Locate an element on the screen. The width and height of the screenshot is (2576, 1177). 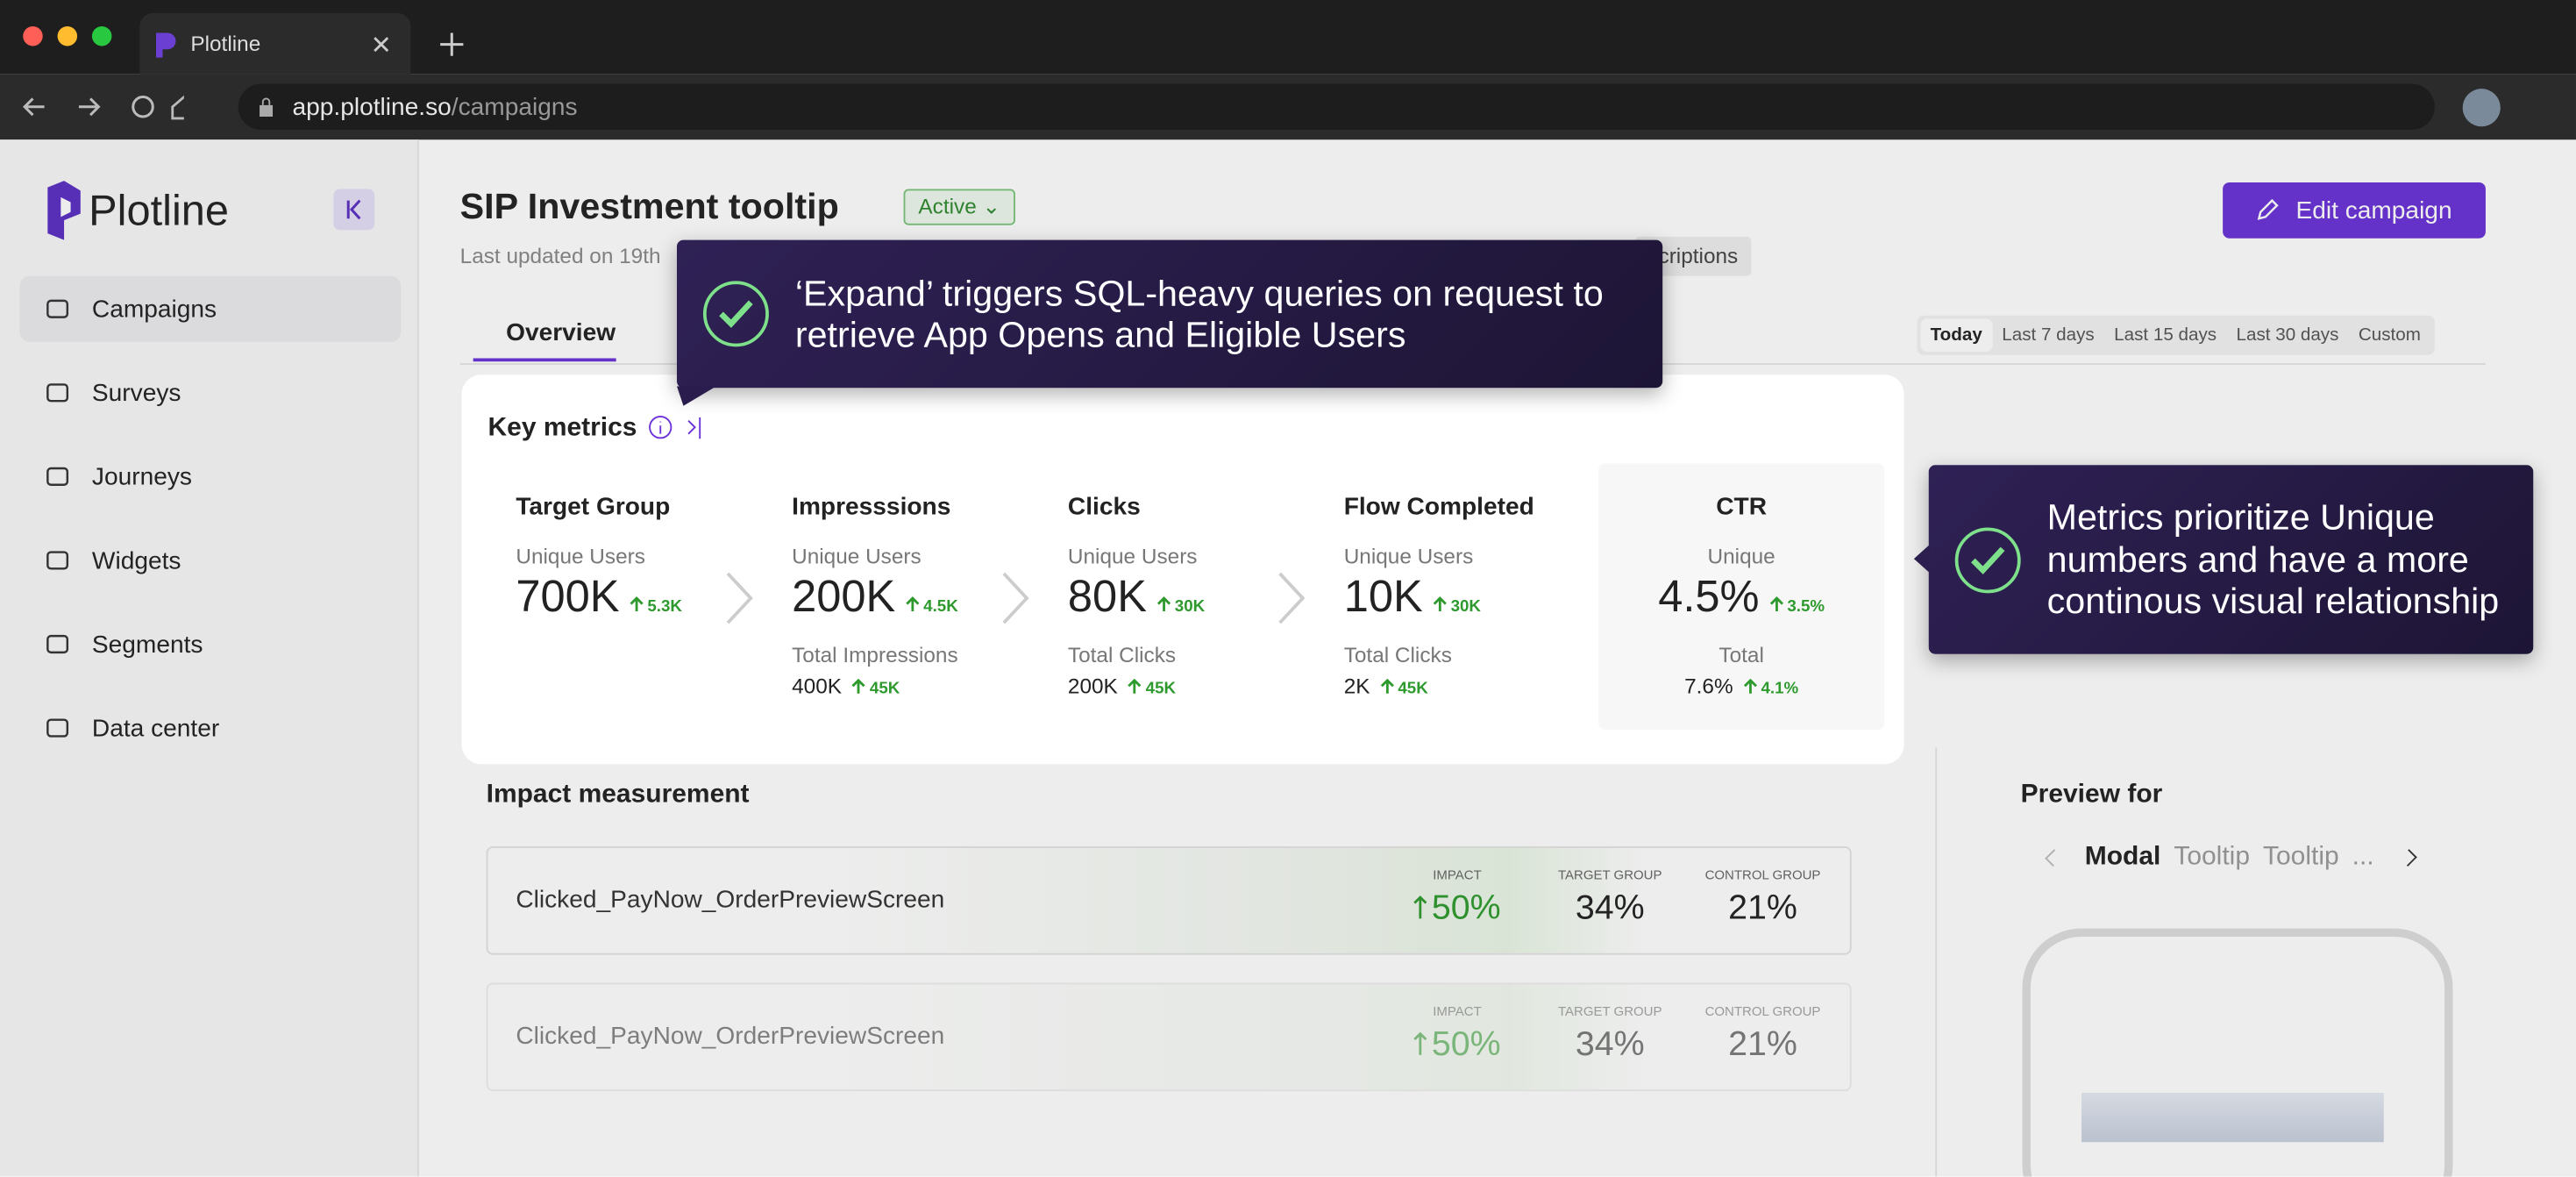
nav-item: Data center is located at coordinates (210, 728).